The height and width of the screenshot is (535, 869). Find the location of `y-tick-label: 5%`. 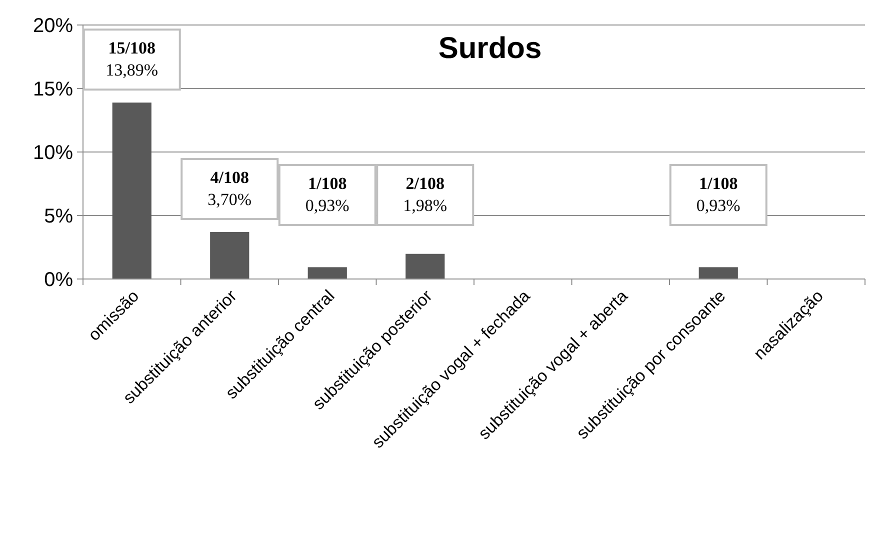

y-tick-label: 5% is located at coordinates (59, 217).